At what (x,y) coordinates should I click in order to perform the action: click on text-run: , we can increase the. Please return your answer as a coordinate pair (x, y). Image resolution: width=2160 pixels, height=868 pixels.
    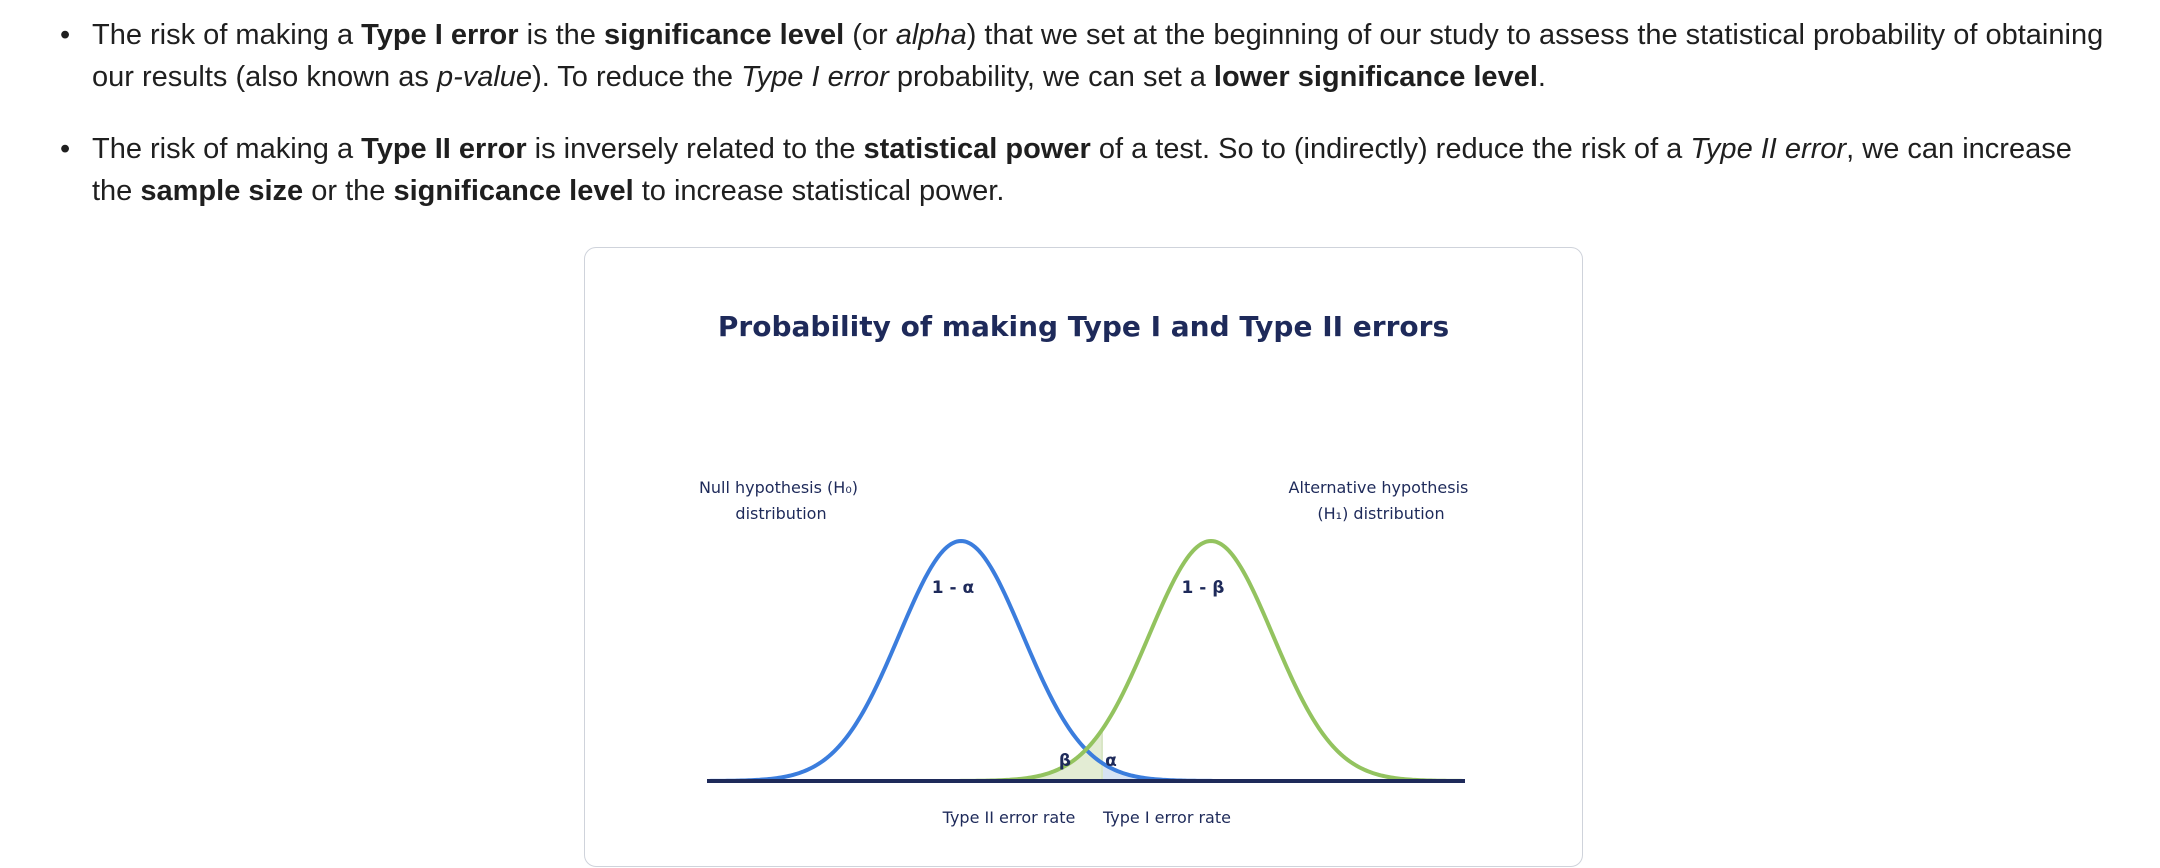
    Looking at the image, I should click on (1082, 170).